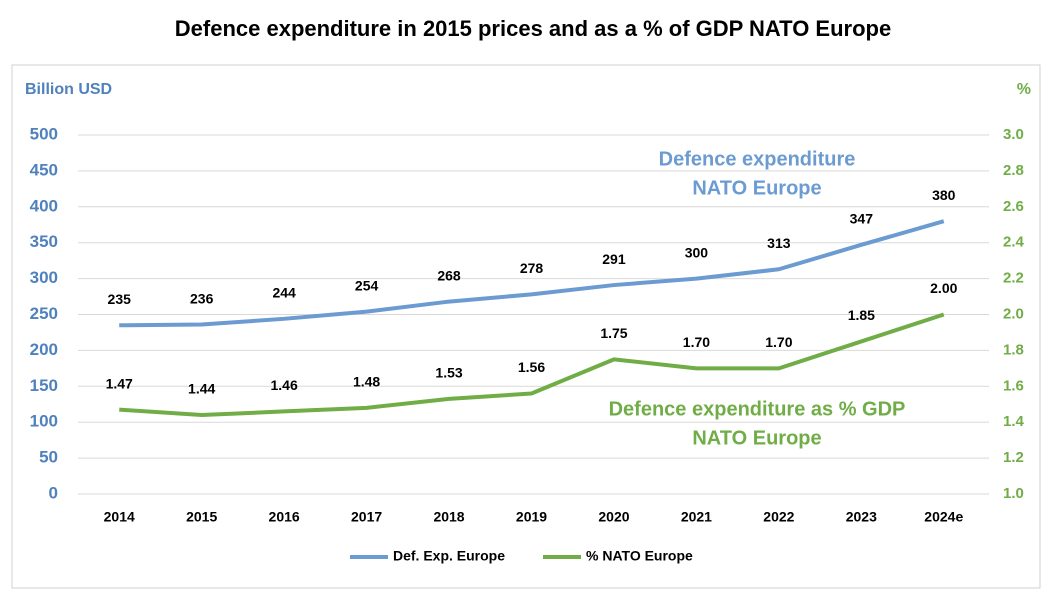  What do you see at coordinates (44, 385) in the screenshot?
I see `y-tick-label: 150` at bounding box center [44, 385].